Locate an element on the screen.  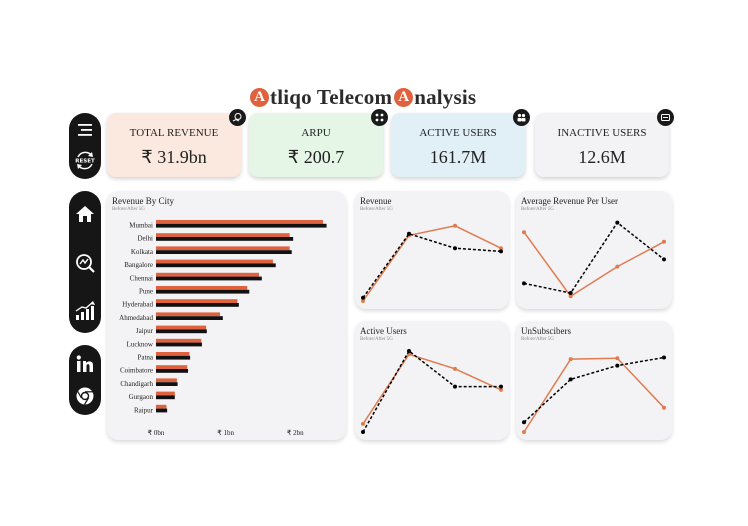
city-label: Jaipur is located at coordinates (145, 331).